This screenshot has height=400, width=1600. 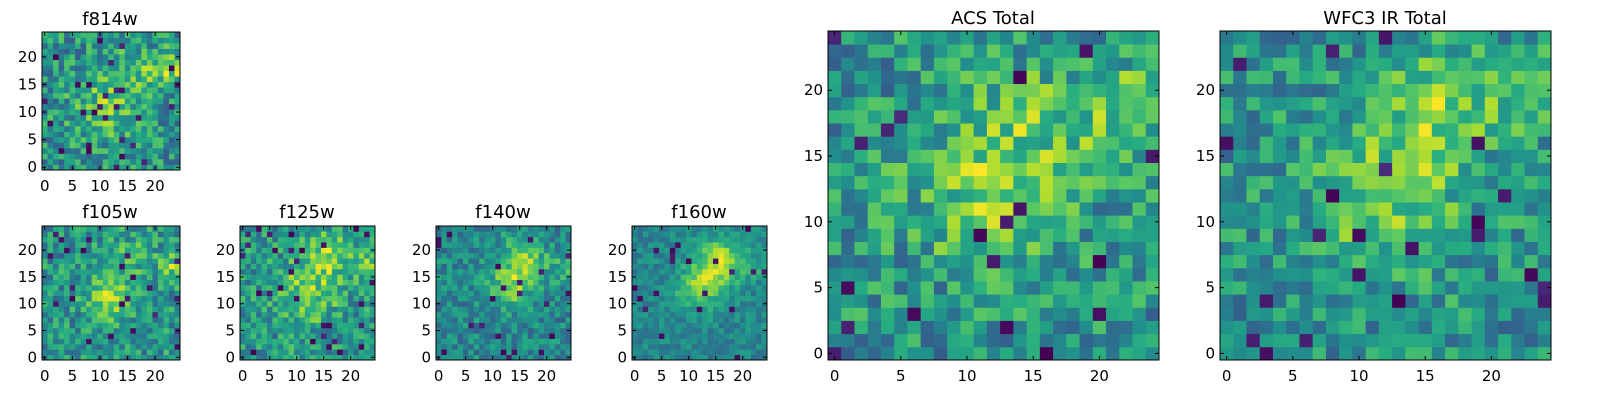 What do you see at coordinates (308, 293) in the screenshot?
I see `heatmap-cells-f125w` at bounding box center [308, 293].